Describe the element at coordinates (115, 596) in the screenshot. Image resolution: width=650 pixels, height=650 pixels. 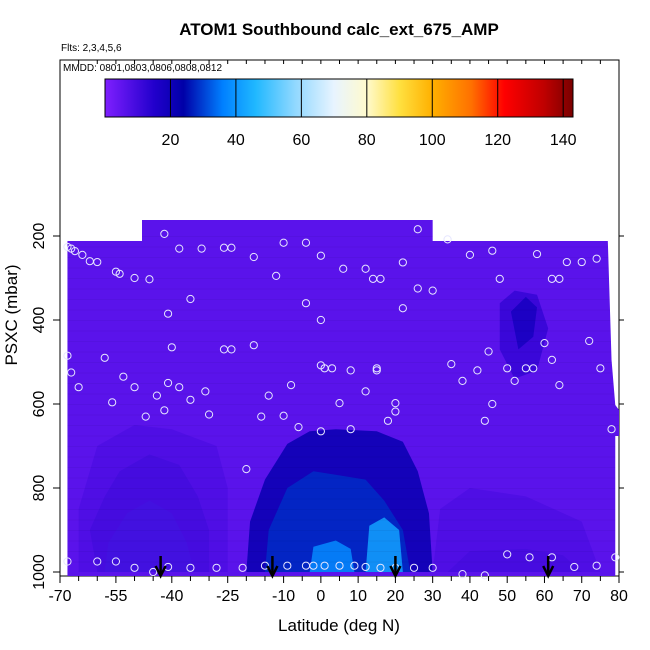
I see `x-tick-label: -55` at that location.